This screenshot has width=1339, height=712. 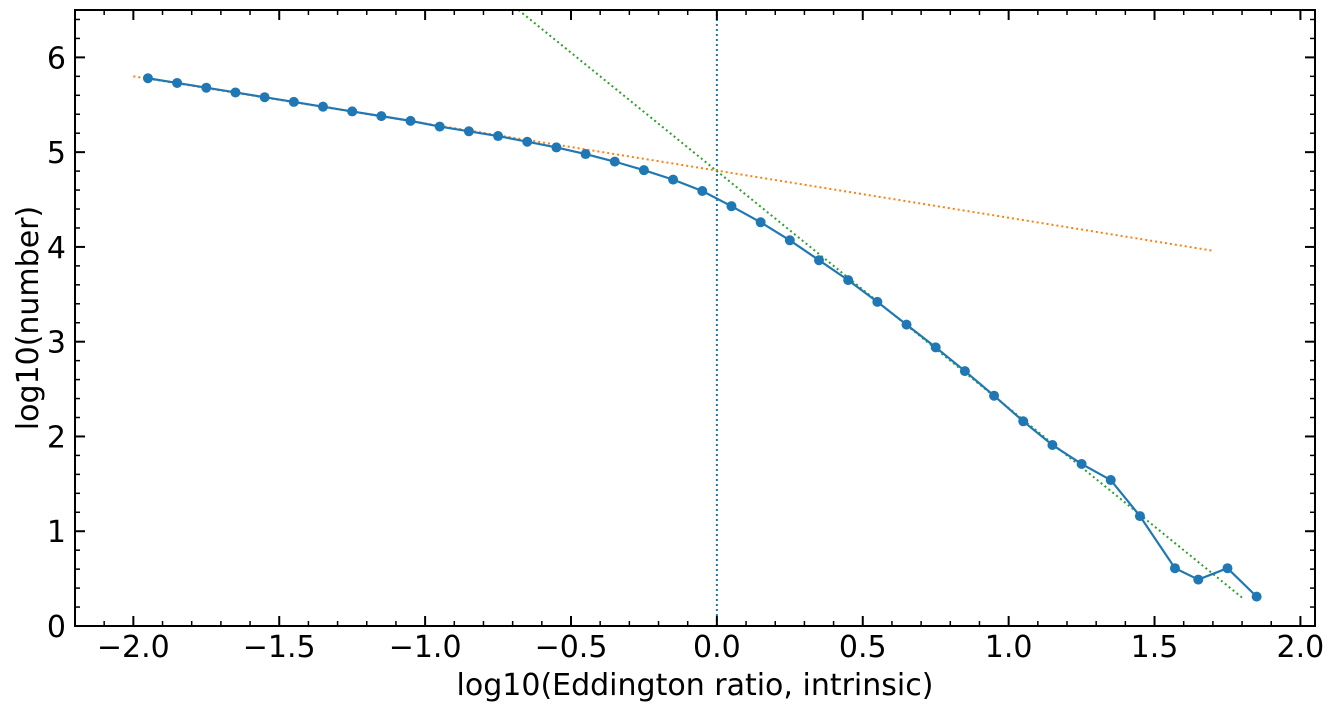 What do you see at coordinates (56, 343) in the screenshot?
I see `y-tick-label: 3` at bounding box center [56, 343].